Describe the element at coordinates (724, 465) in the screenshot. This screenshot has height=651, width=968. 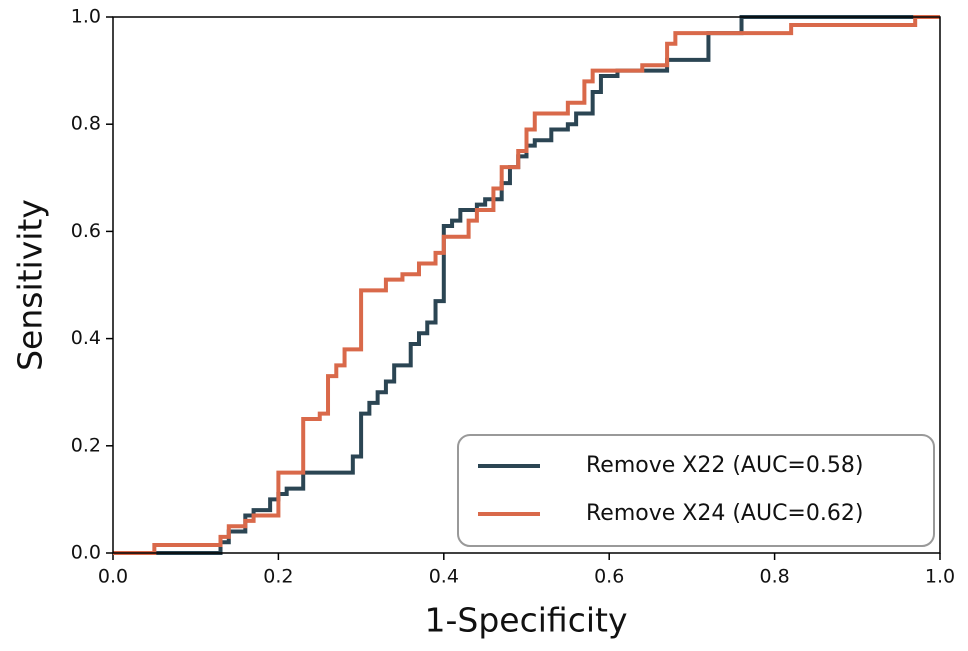
I see `legend-label: Remove X22 (AUC=0.58)` at that location.